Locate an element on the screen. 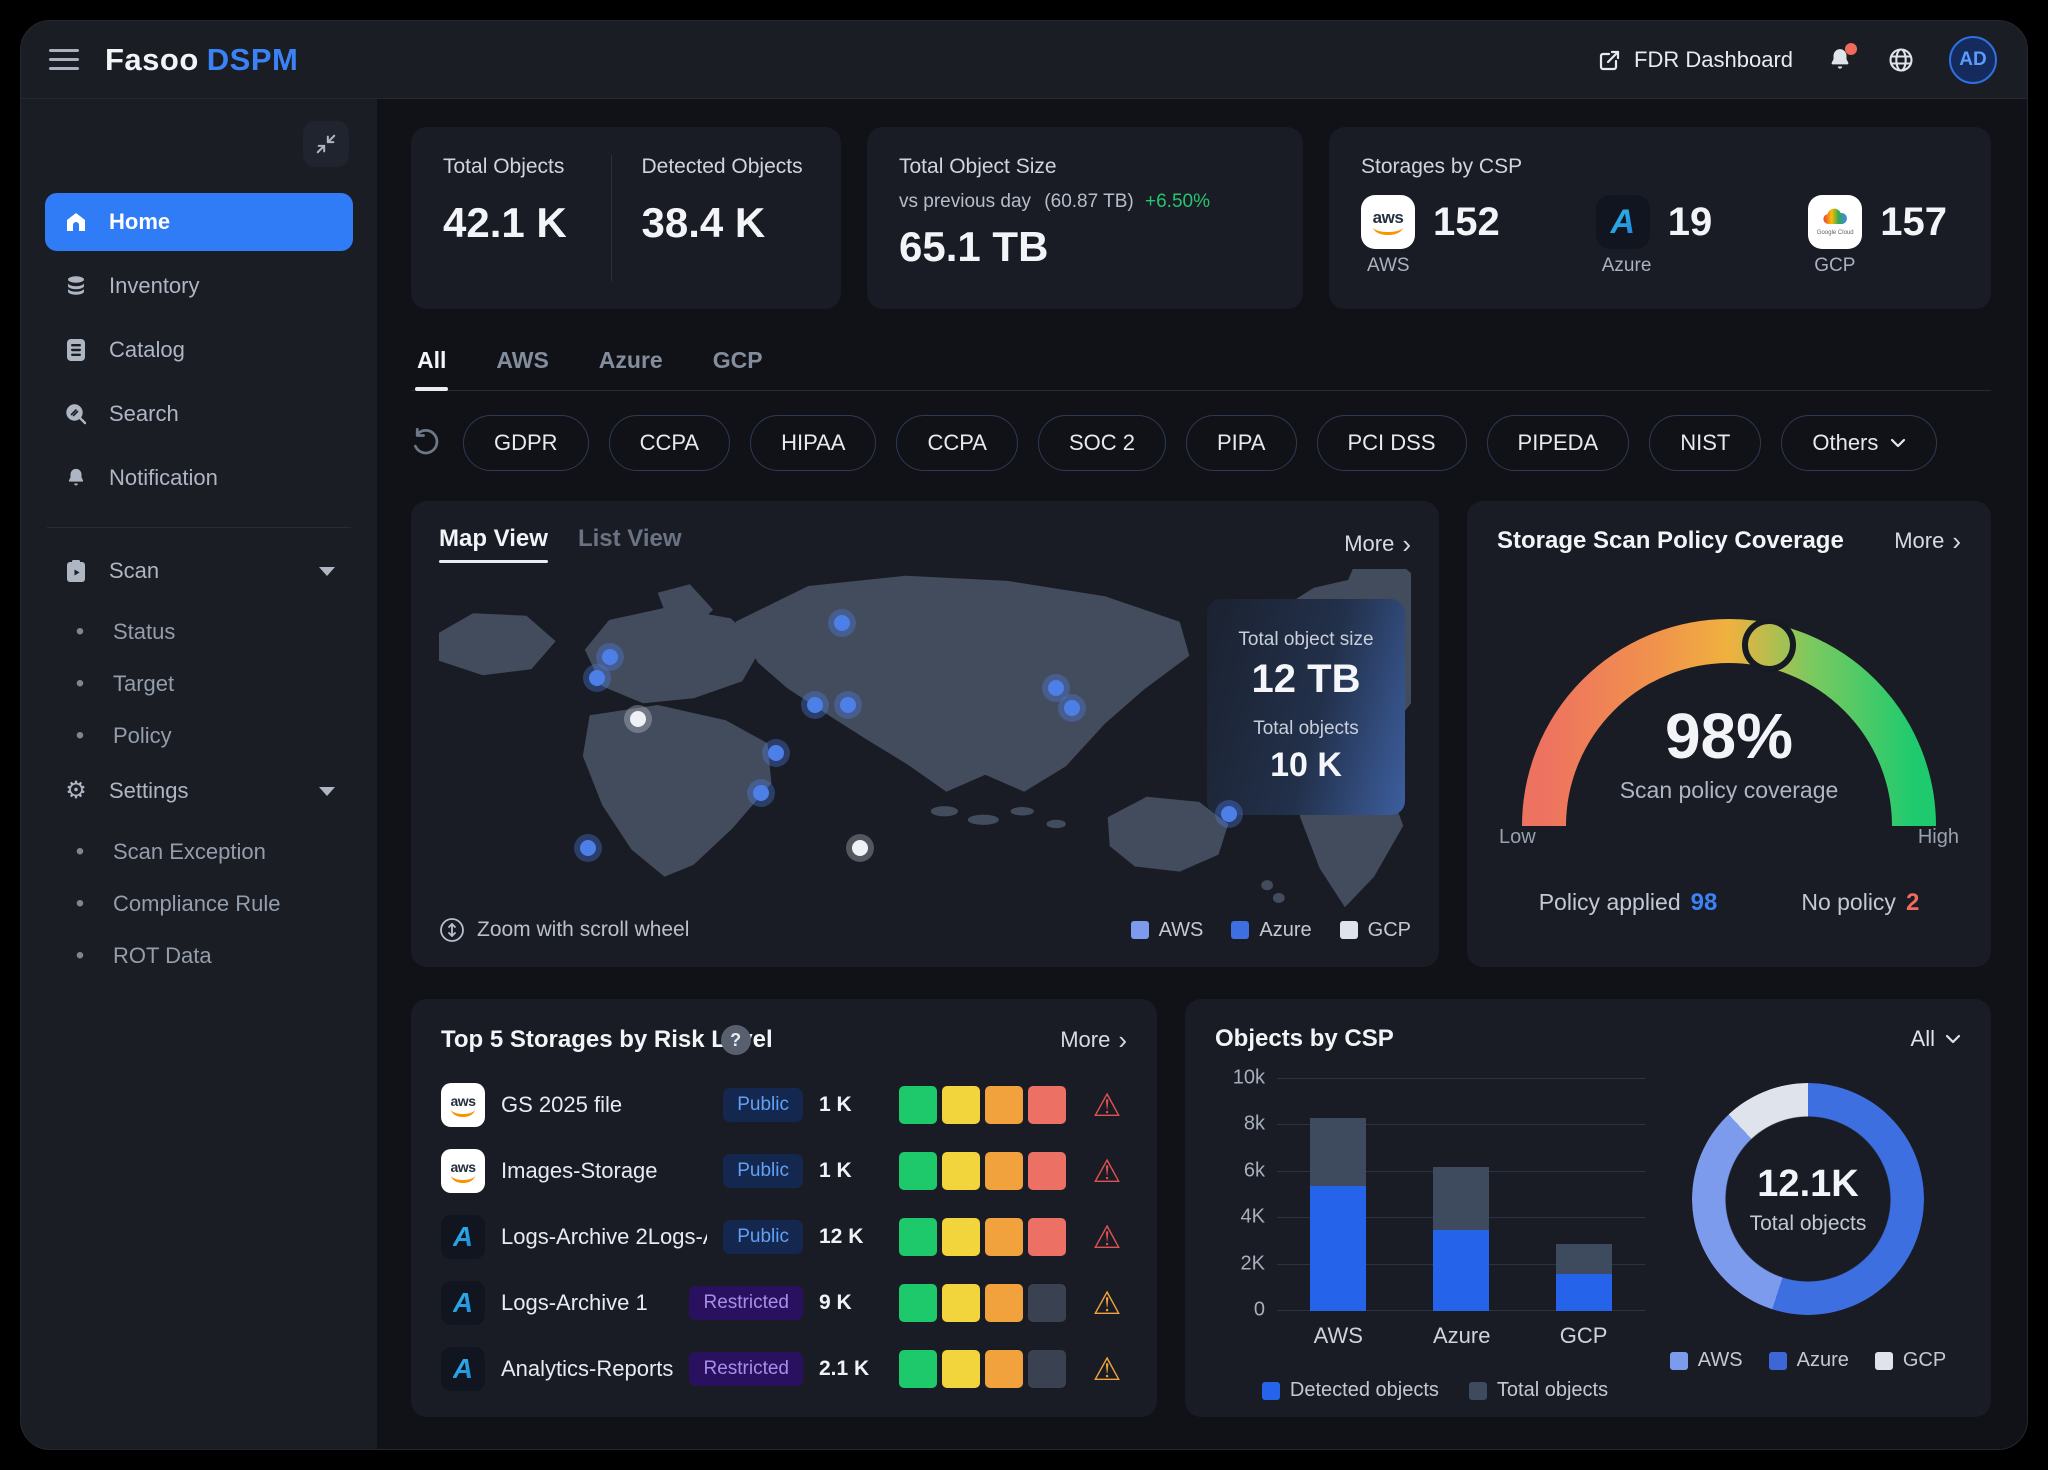 This screenshot has width=2048, height=1470. bar-gcp is located at coordinates (1583, 1195).